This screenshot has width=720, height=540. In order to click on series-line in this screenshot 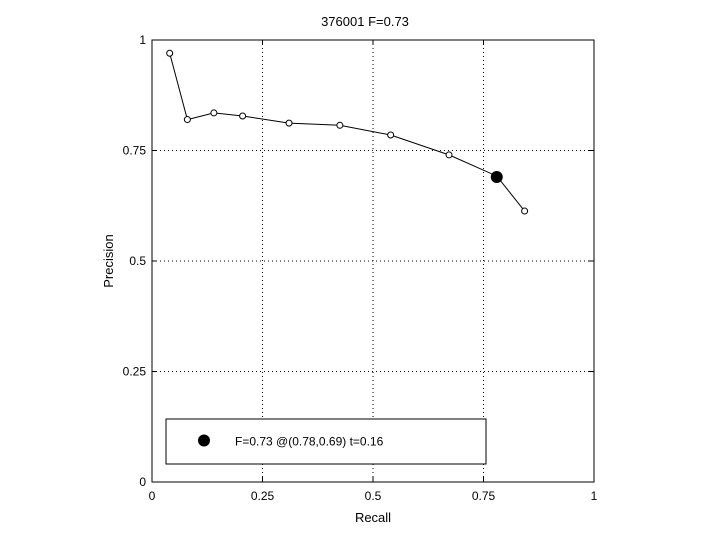, I will do `click(347, 132)`.